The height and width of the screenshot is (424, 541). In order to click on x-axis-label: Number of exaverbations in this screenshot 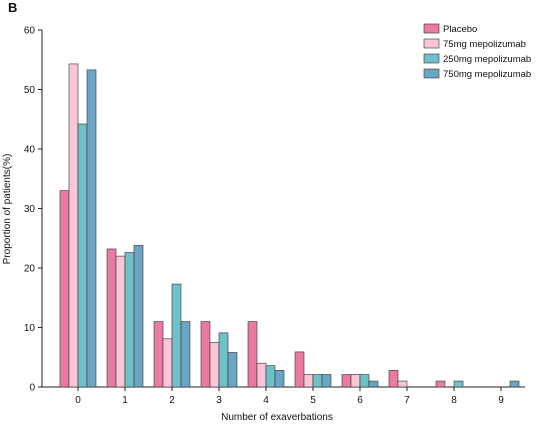, I will do `click(277, 417)`.